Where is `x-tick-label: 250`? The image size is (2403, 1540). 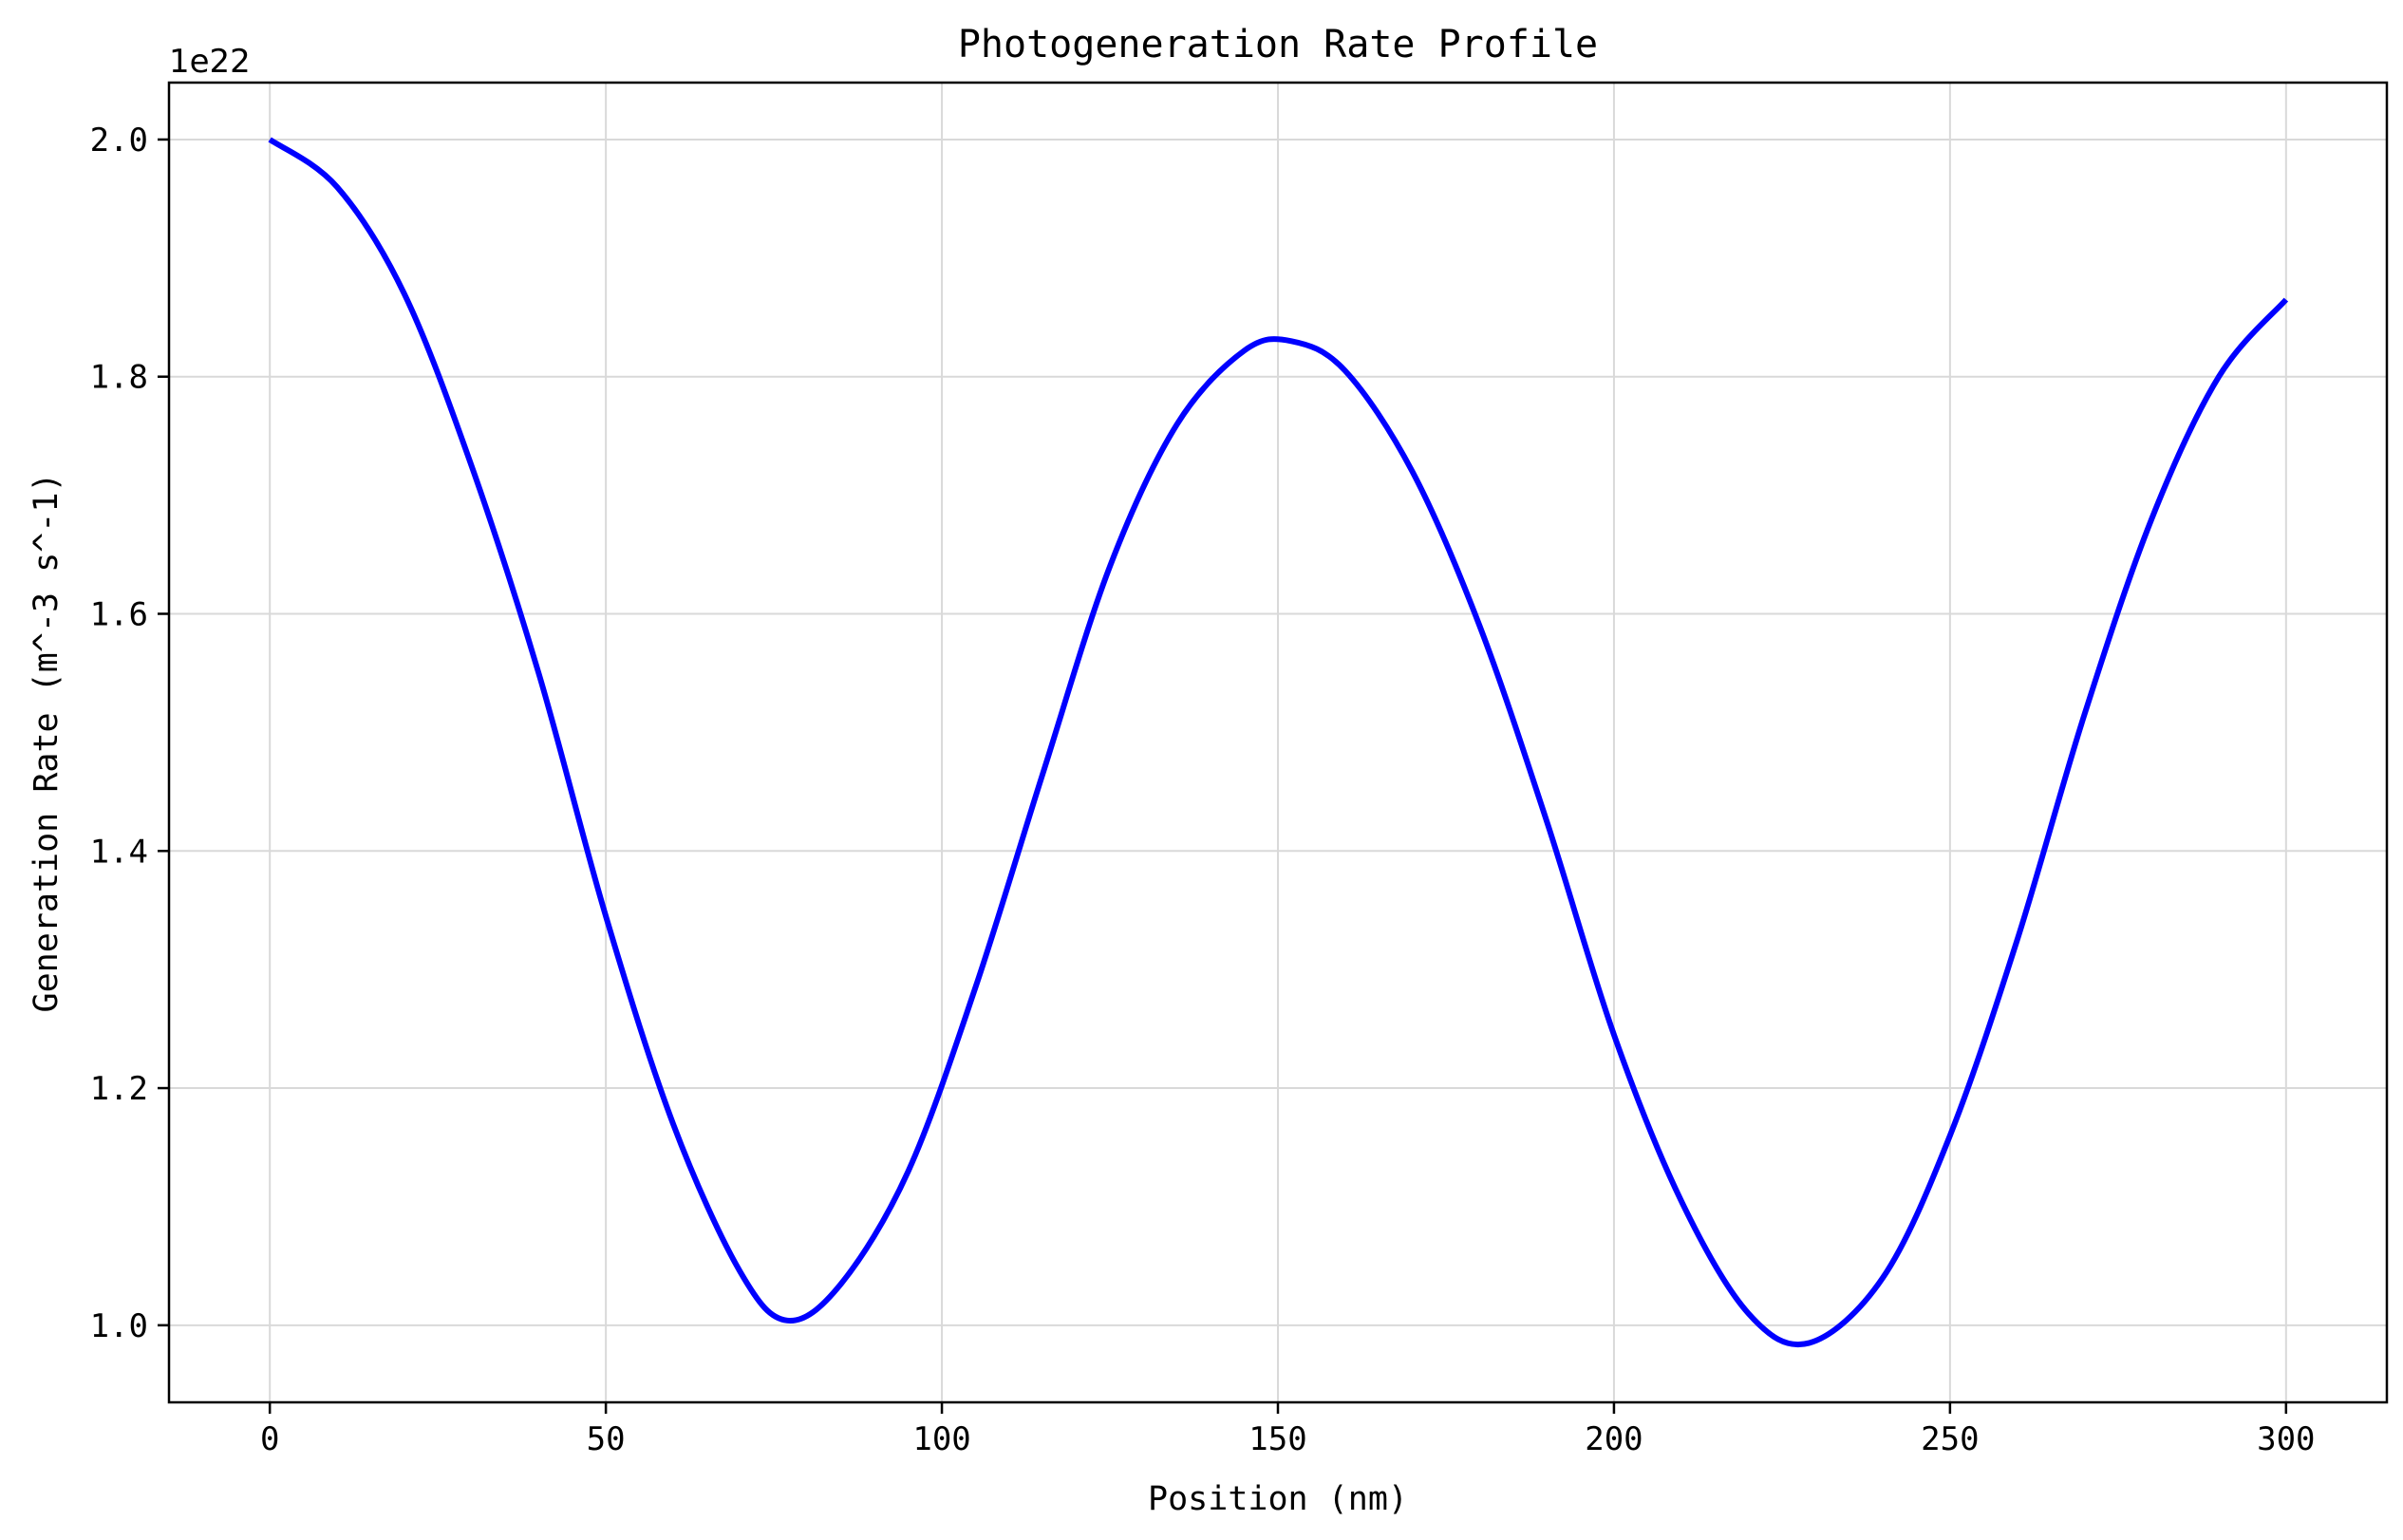 x-tick-label: 250 is located at coordinates (1950, 1439).